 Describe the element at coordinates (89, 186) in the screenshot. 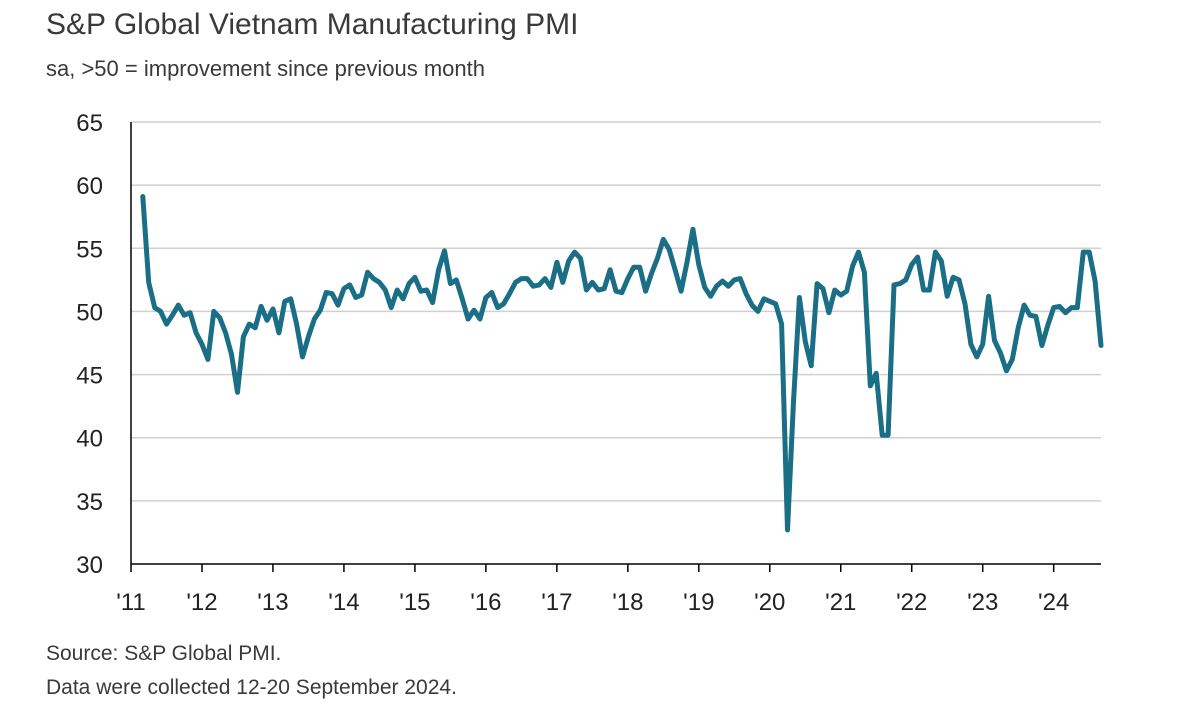

I see `y-tick-label-60: 60` at that location.